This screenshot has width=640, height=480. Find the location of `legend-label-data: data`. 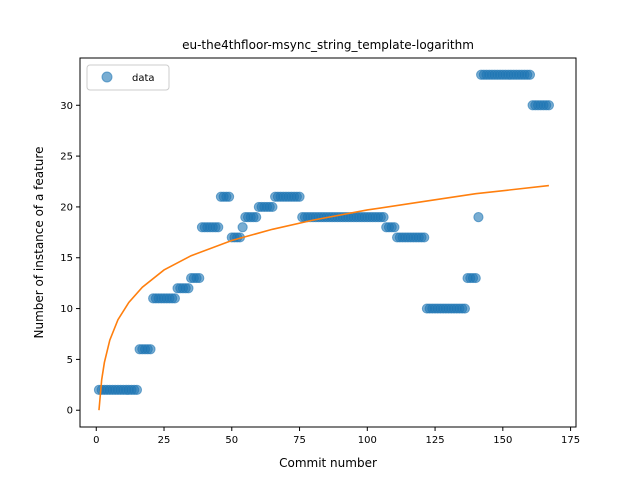

legend-label-data: data is located at coordinates (143, 78).